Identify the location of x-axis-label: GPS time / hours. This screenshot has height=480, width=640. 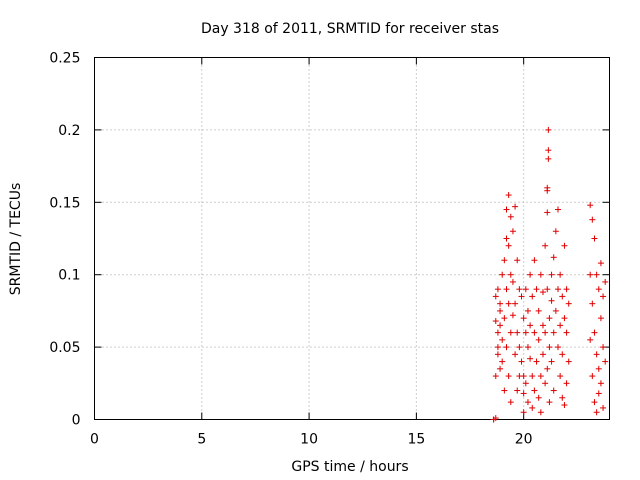
(349, 467).